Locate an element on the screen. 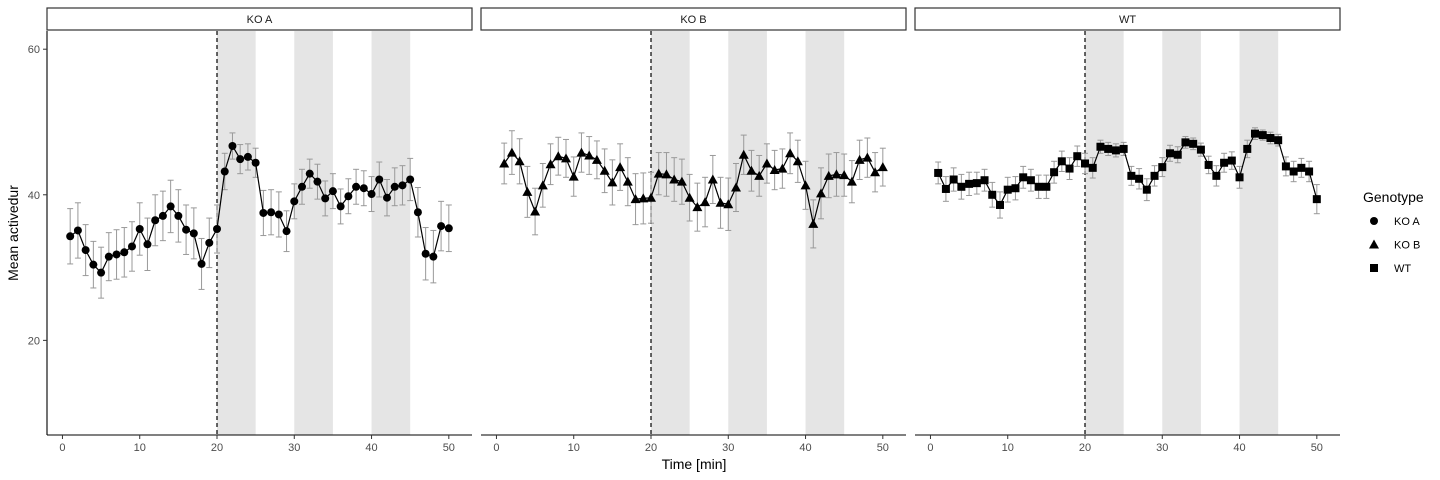 Image resolution: width=1440 pixels, height=480 pixels. x-tick-label: 30 is located at coordinates (294, 448).